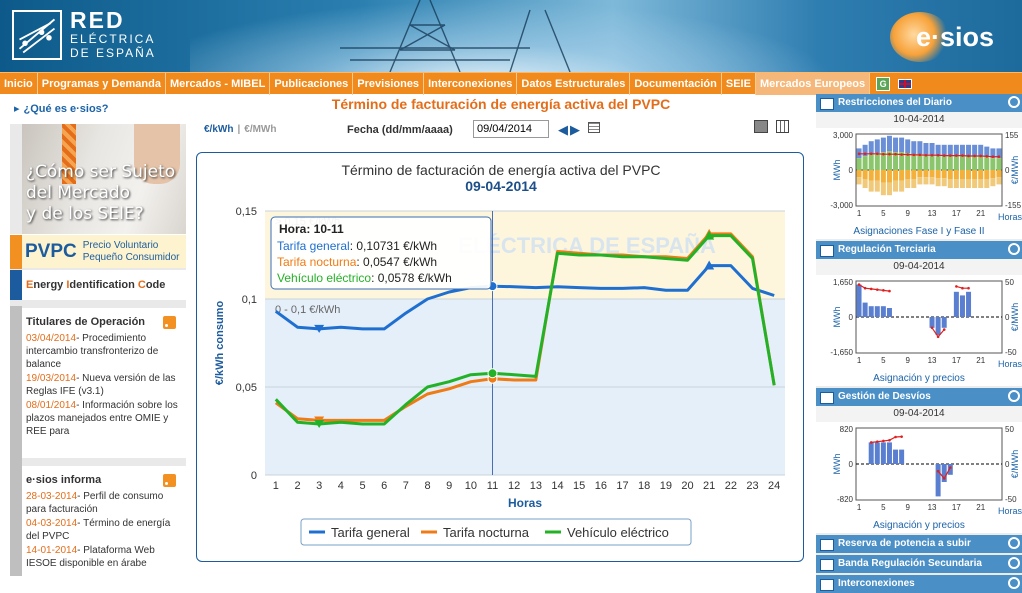  Describe the element at coordinates (102, 83) in the screenshot. I see `nav-item-programas: Programas y Demanda` at that location.